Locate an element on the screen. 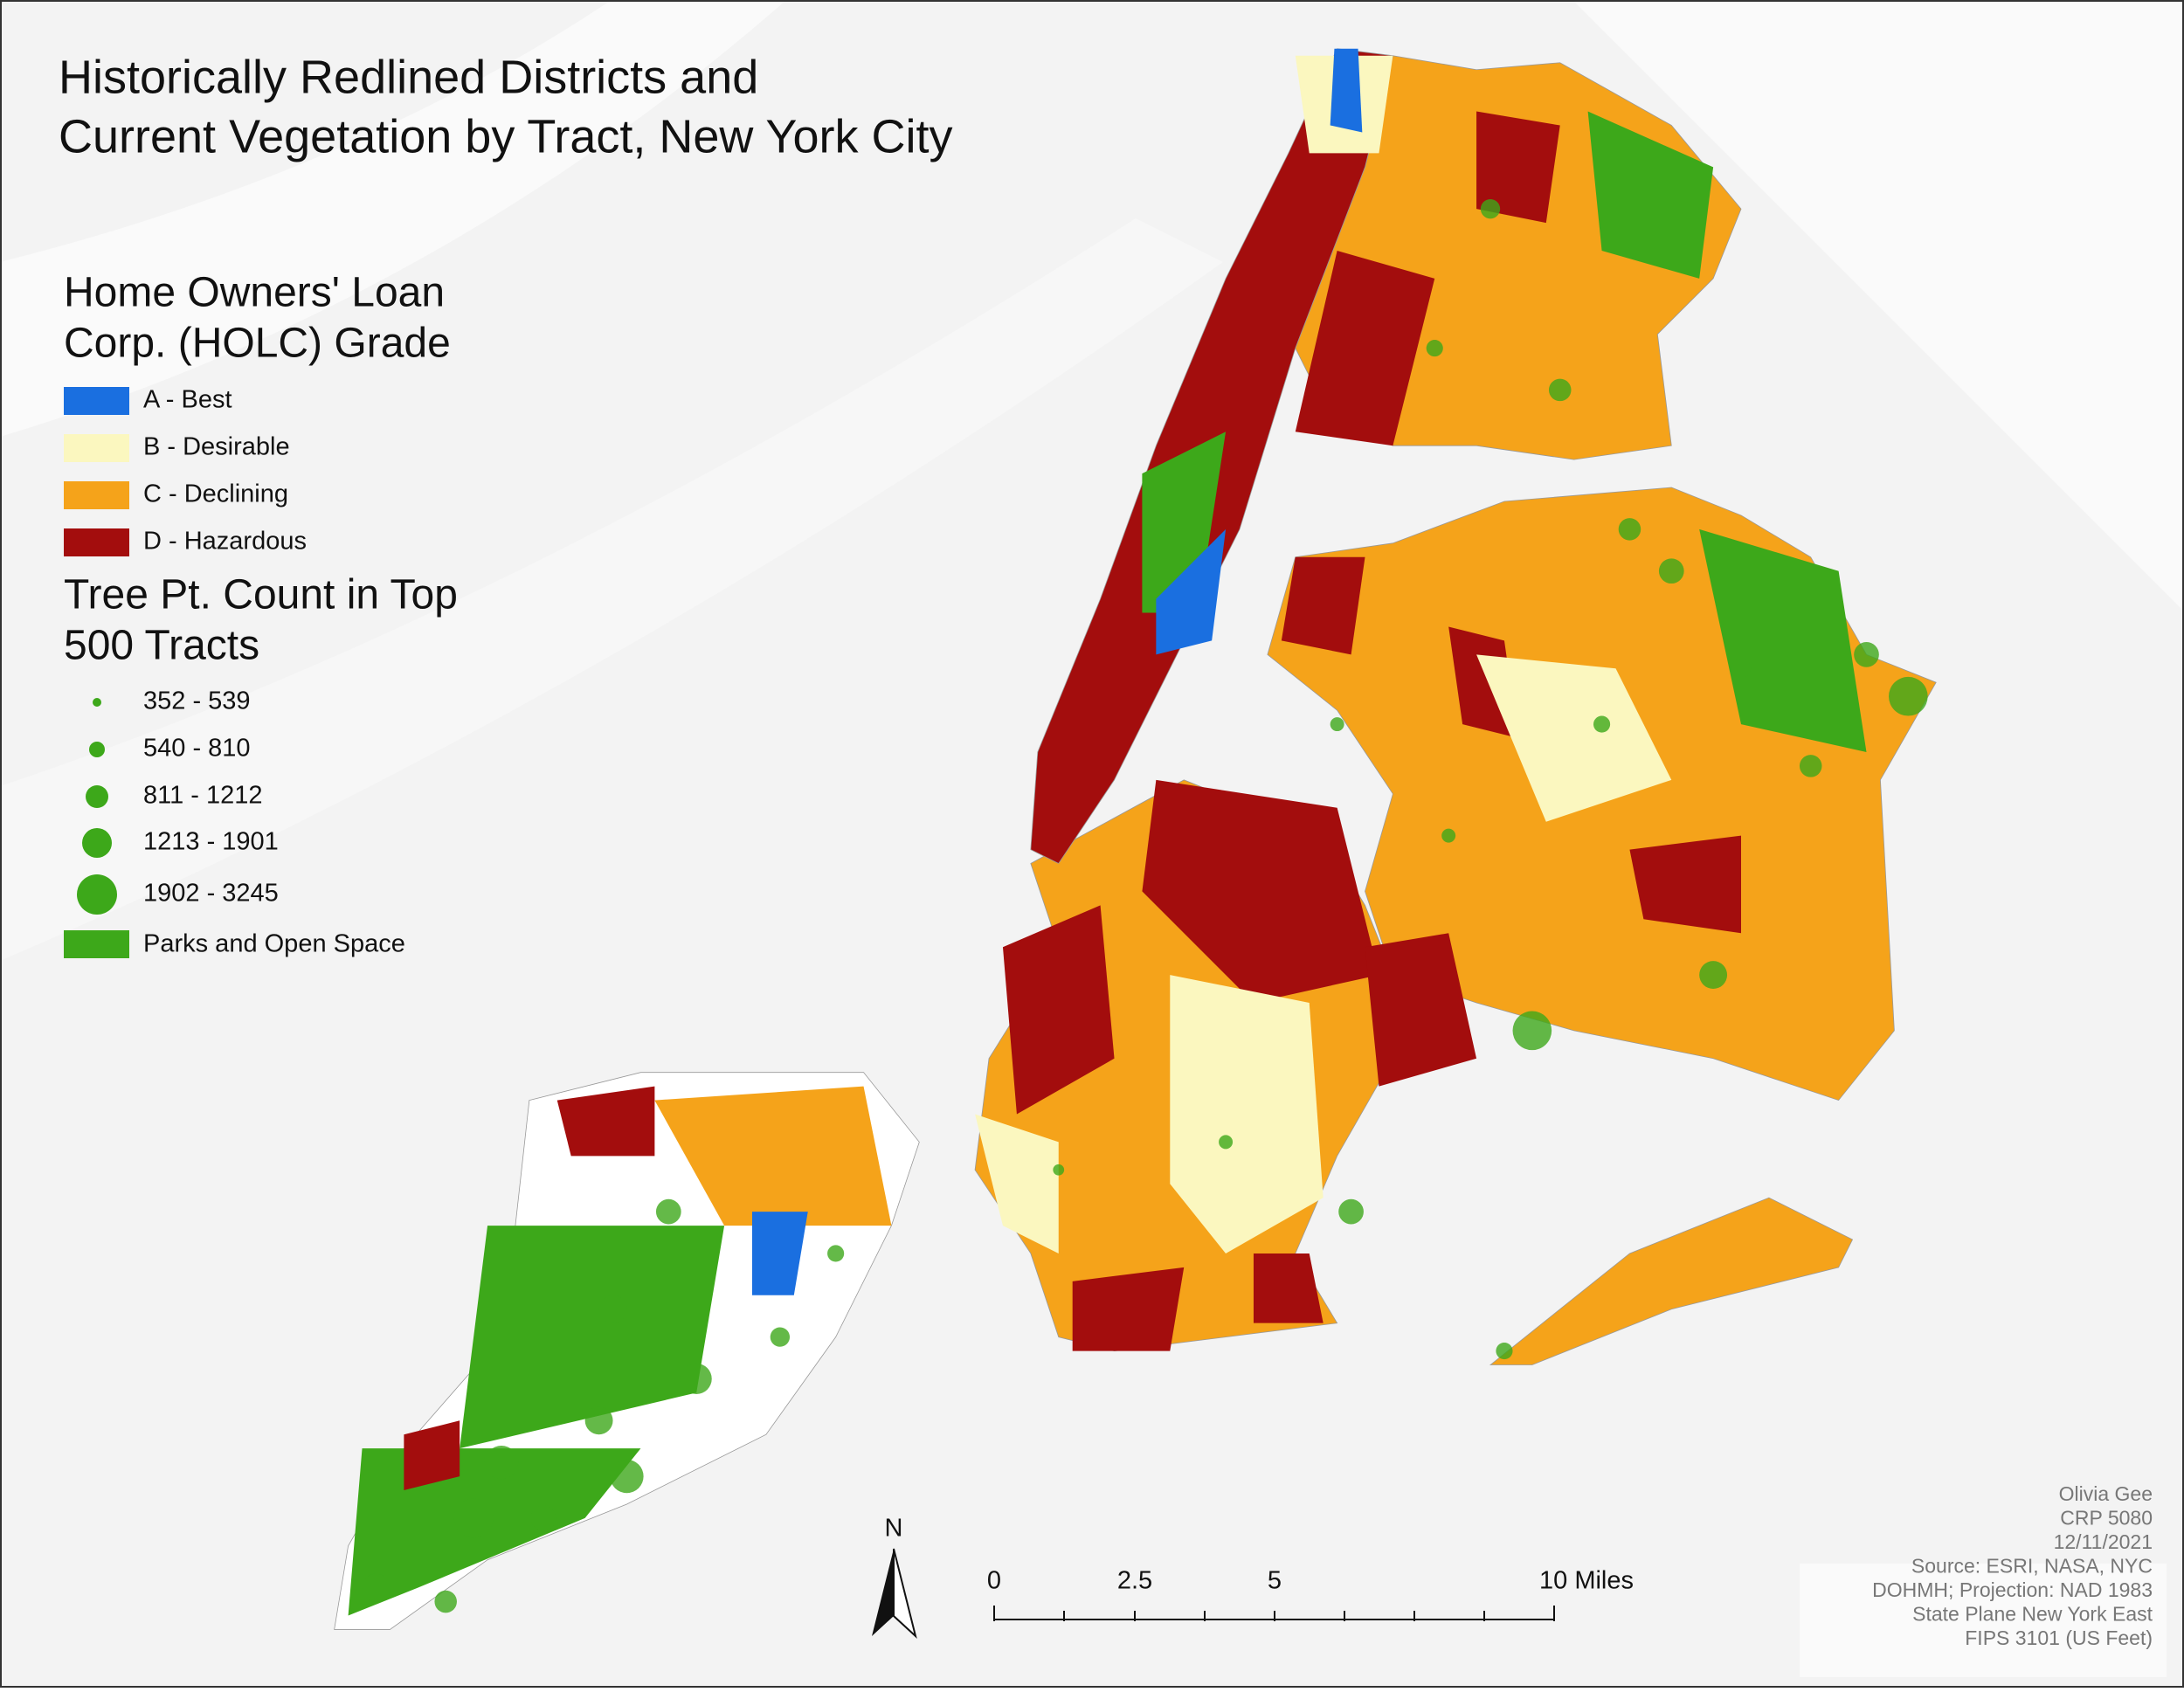  scale-label: 2.5 is located at coordinates (1134, 1581).